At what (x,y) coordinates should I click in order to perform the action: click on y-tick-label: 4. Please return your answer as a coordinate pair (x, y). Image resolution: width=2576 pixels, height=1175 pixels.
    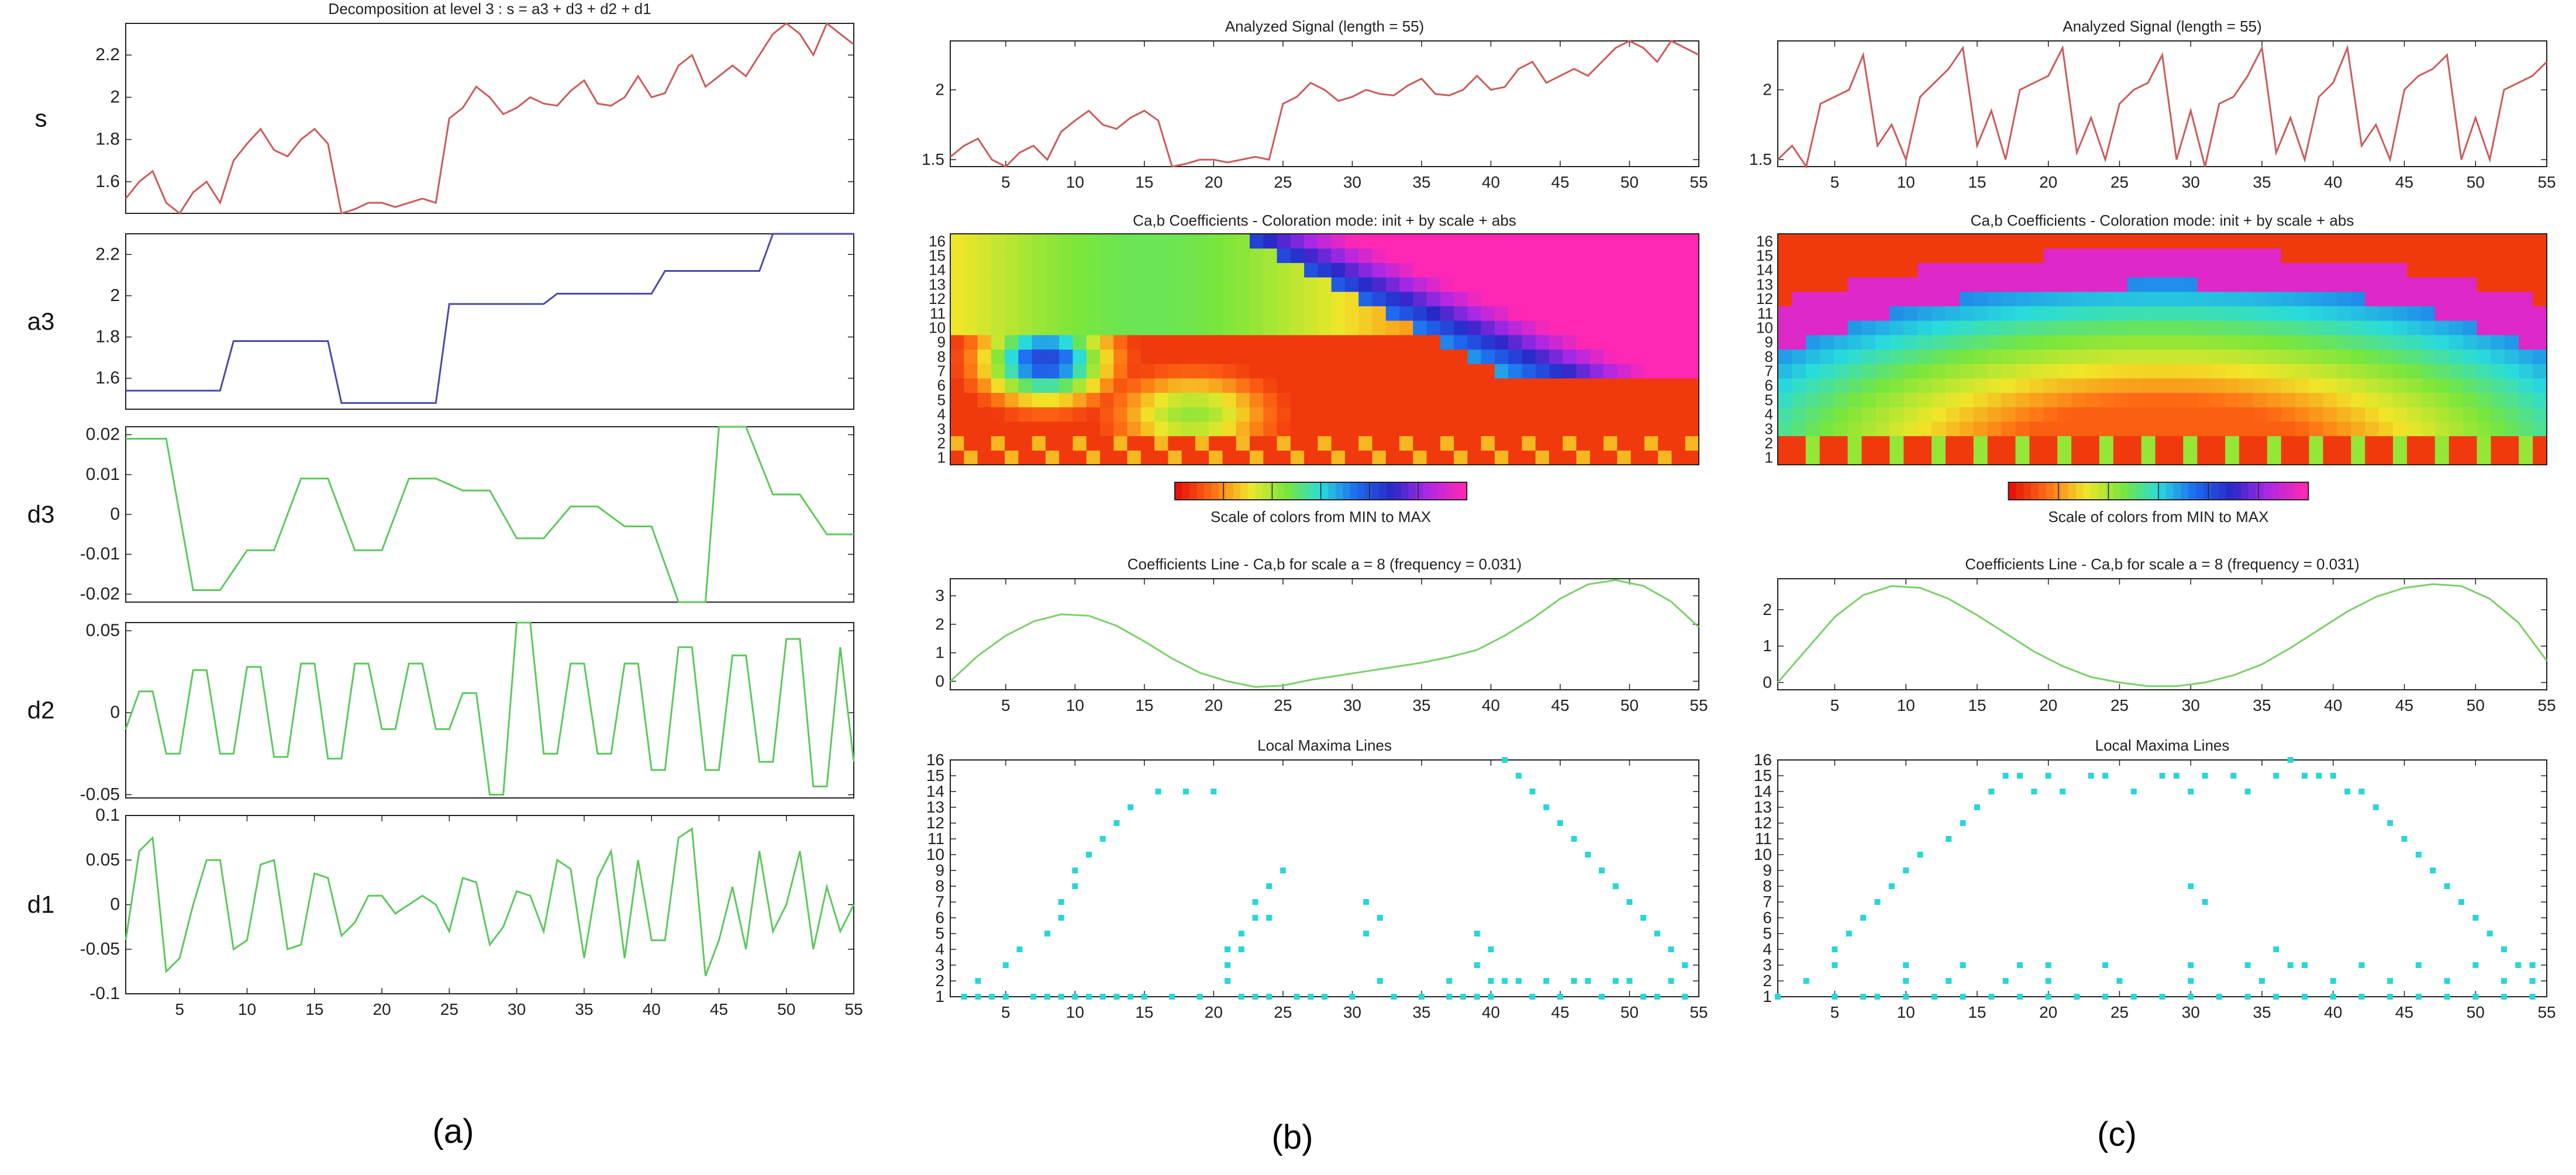
    Looking at the image, I should click on (942, 414).